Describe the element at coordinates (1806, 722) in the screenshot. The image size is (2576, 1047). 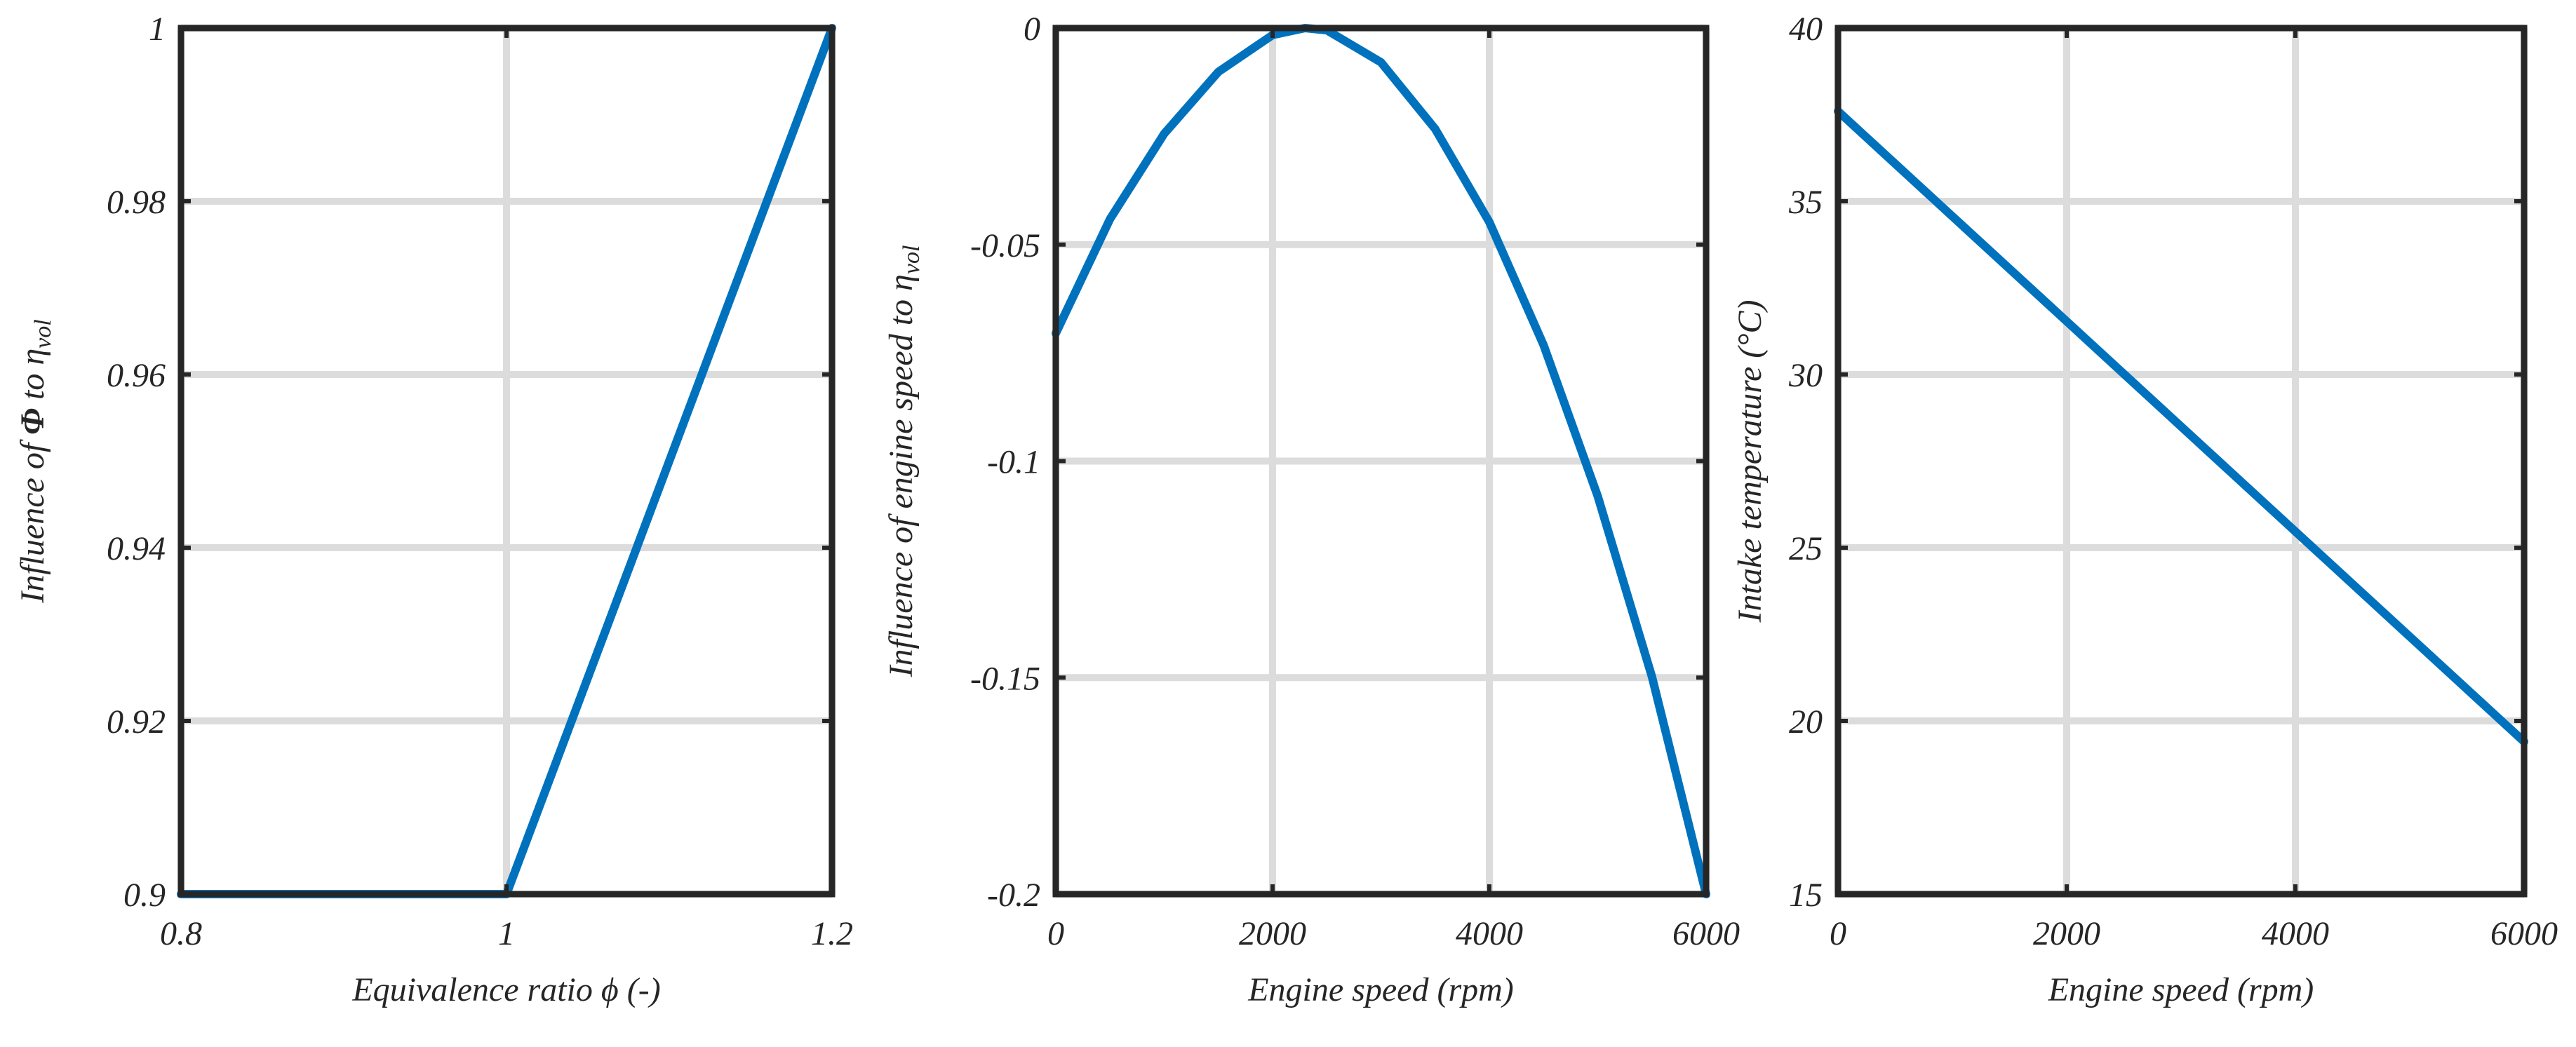
I see `y-tick-label: 20` at that location.